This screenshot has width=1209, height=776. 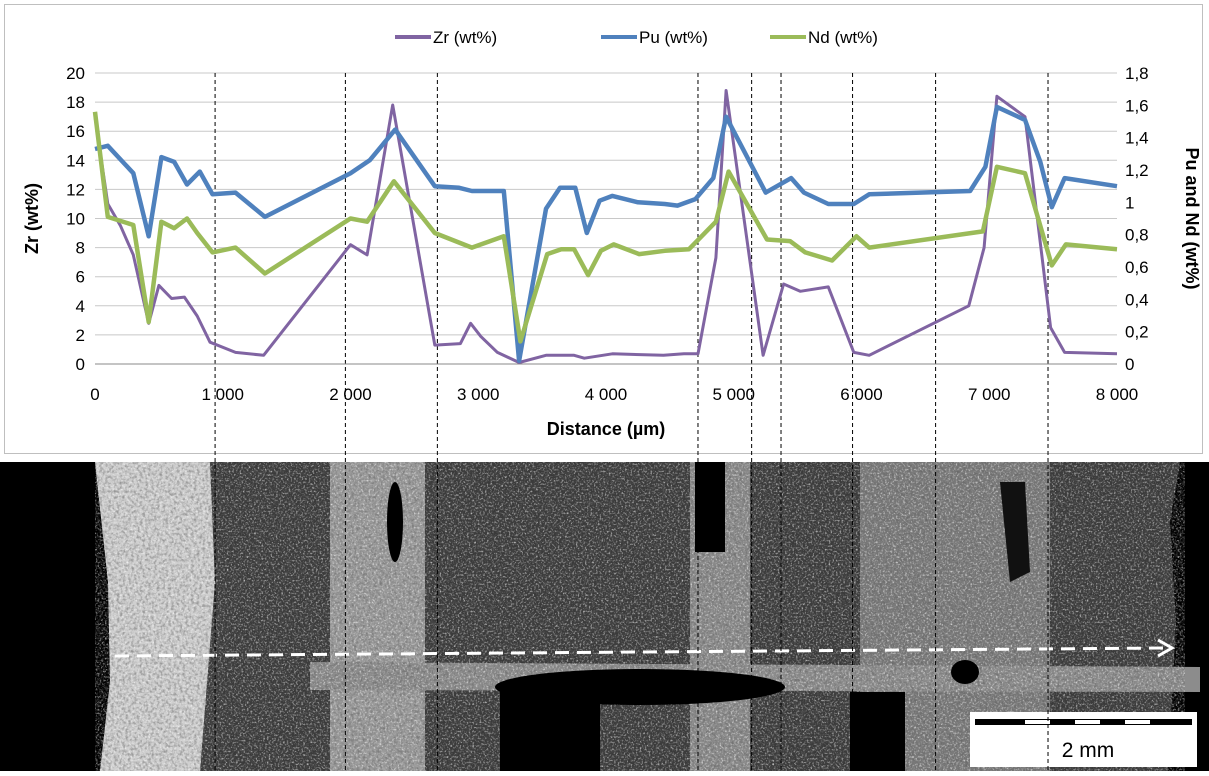 What do you see at coordinates (80, 364) in the screenshot?
I see `y-tick-label: 0` at bounding box center [80, 364].